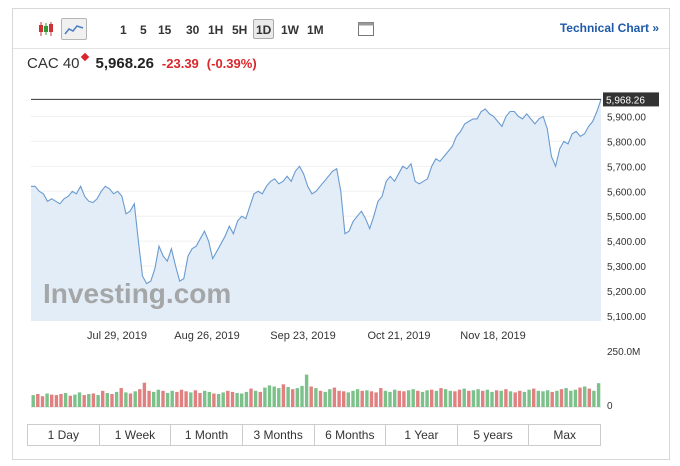  I want to click on period-1-month: 1 Month, so click(207, 435).